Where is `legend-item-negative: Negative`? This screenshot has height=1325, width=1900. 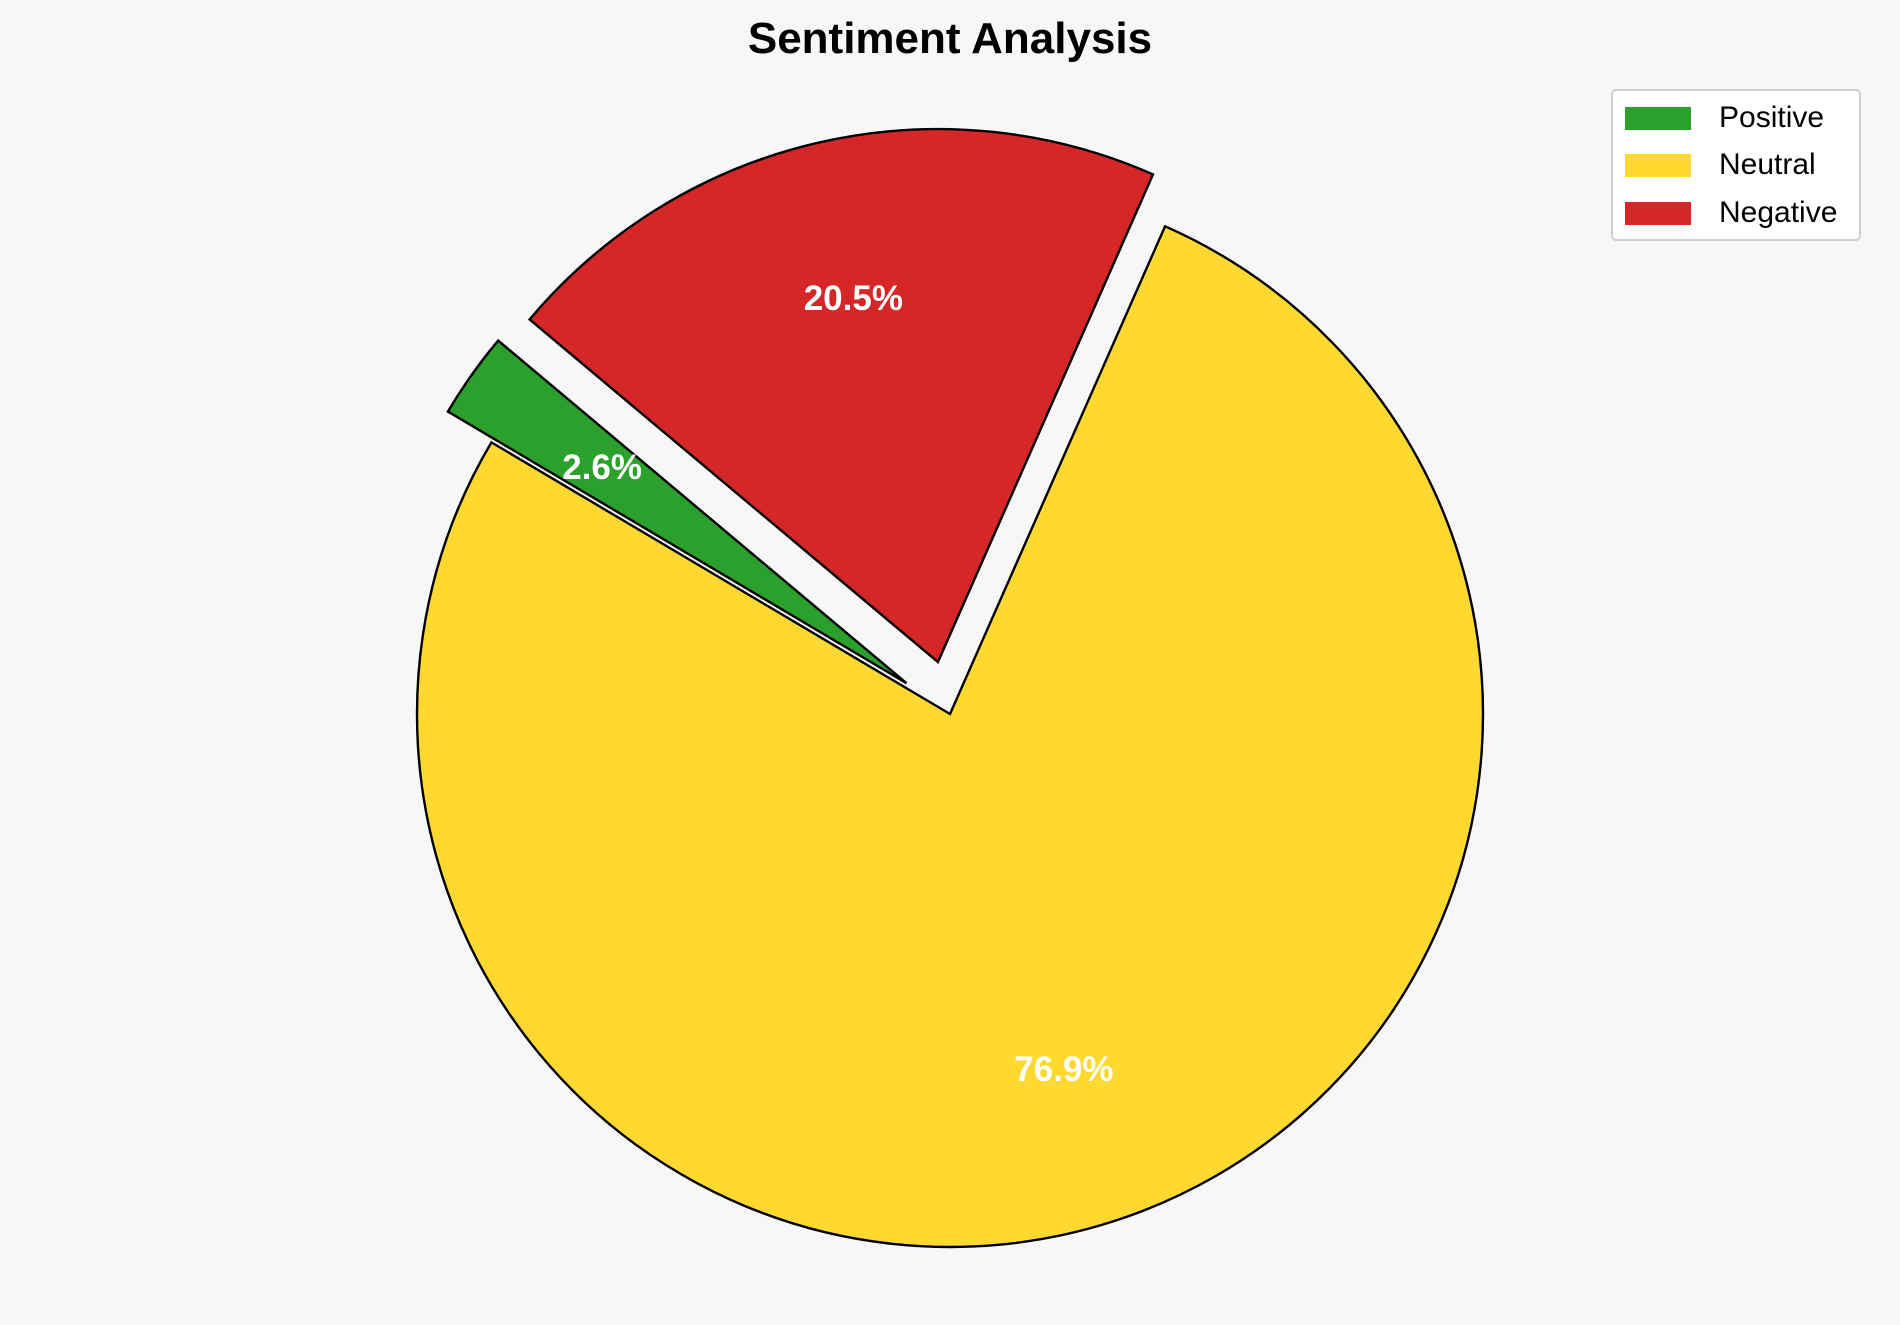 legend-item-negative: Negative is located at coordinates (1731, 212).